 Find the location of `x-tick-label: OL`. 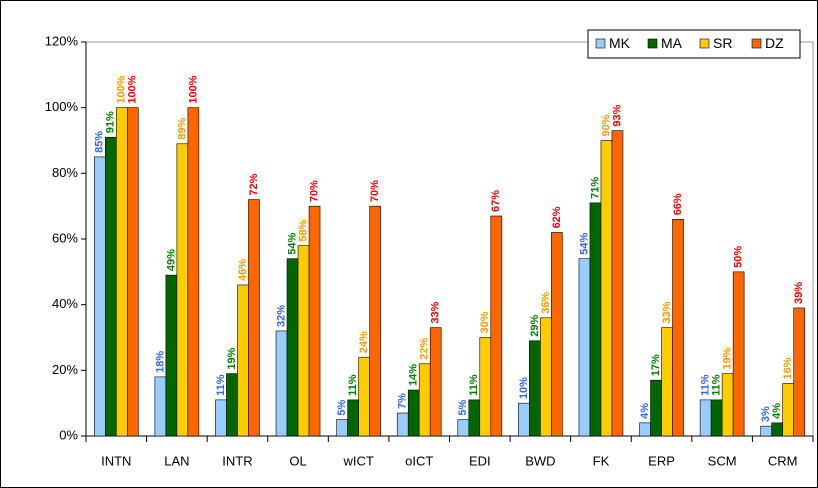

x-tick-label: OL is located at coordinates (297, 460).